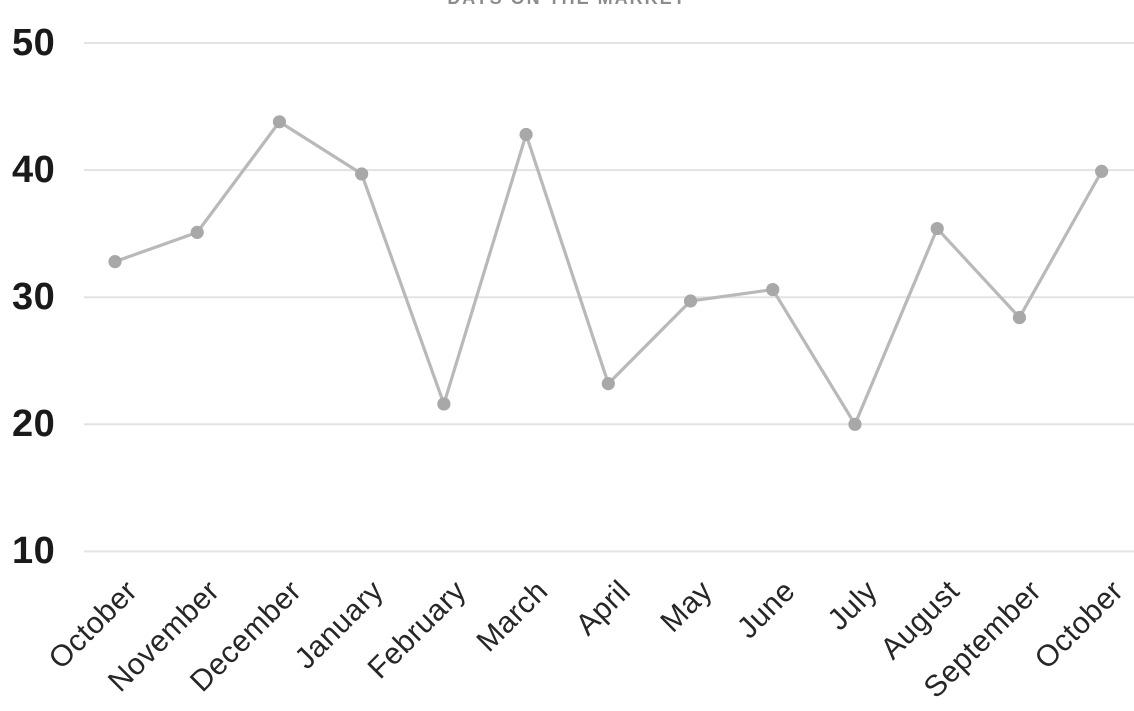  Describe the element at coordinates (34, 551) in the screenshot. I see `y-axis-tick-label: 10` at that location.